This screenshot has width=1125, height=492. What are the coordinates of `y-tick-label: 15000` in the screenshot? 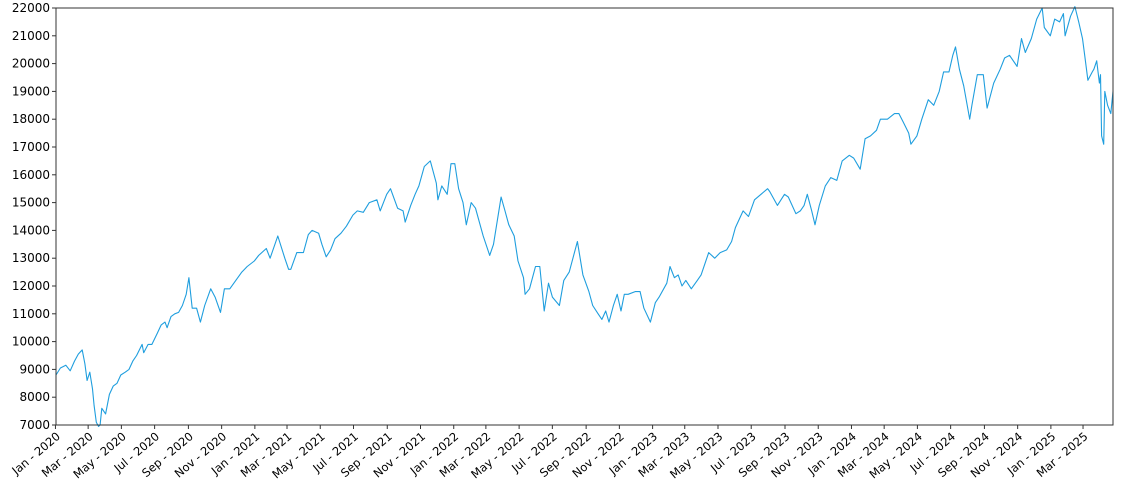 It's located at (31, 203).